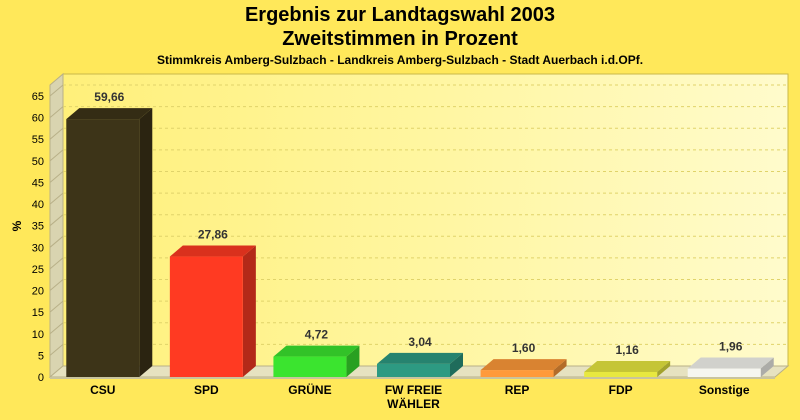 The width and height of the screenshot is (800, 420). I want to click on y-tick-label: 45, so click(38, 183).